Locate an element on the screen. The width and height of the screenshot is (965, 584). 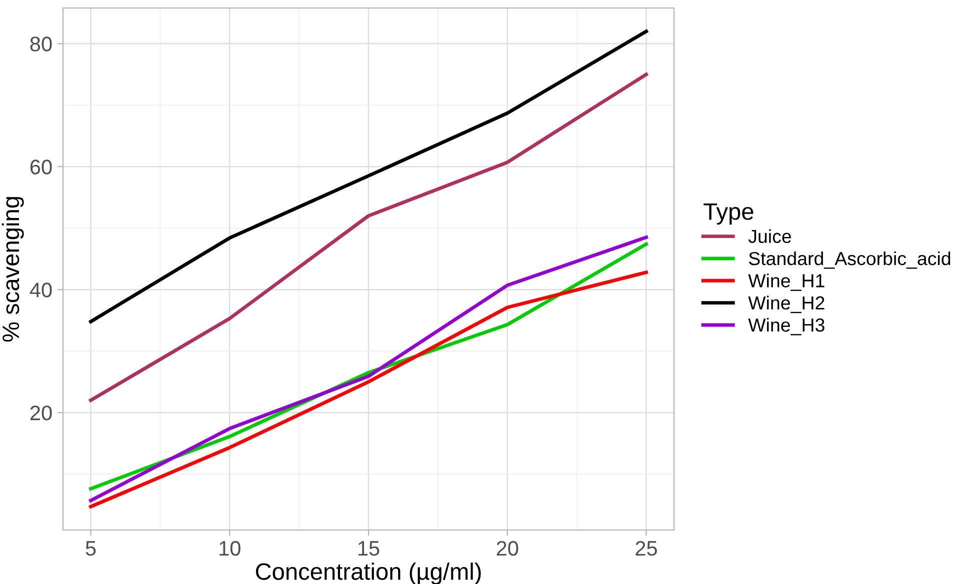
x-tick-label: 20 is located at coordinates (507, 548).